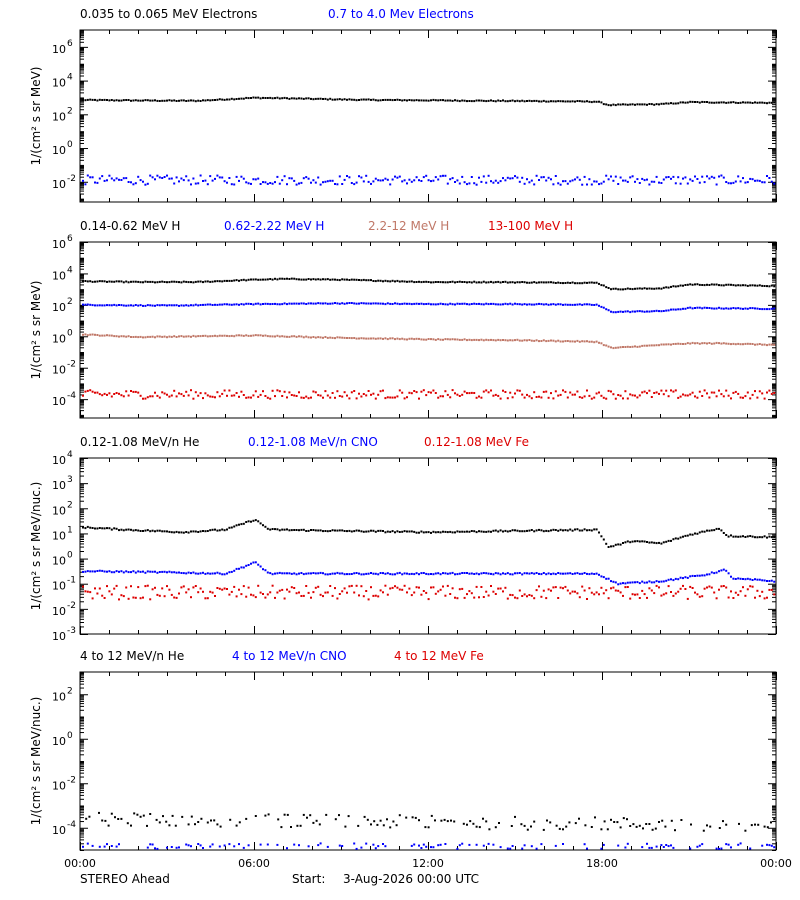  What do you see at coordinates (36, 330) in the screenshot?
I see `panel-2-y-label: 1/(cm² s sr MeV)` at bounding box center [36, 330].